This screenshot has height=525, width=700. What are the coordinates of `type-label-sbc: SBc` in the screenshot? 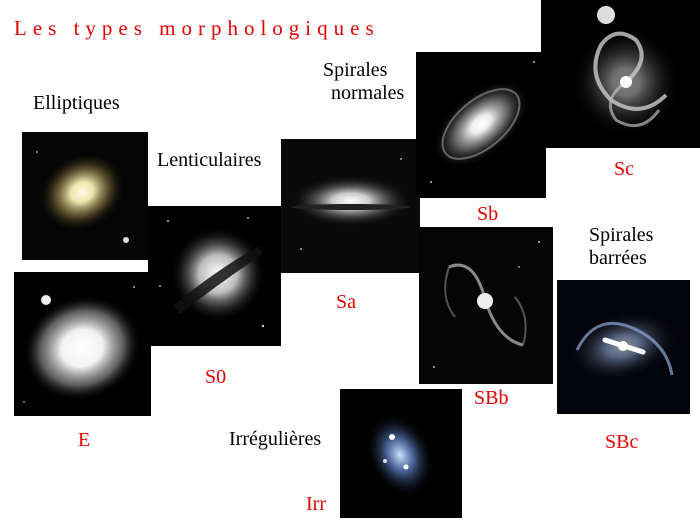 It's located at (622, 442).